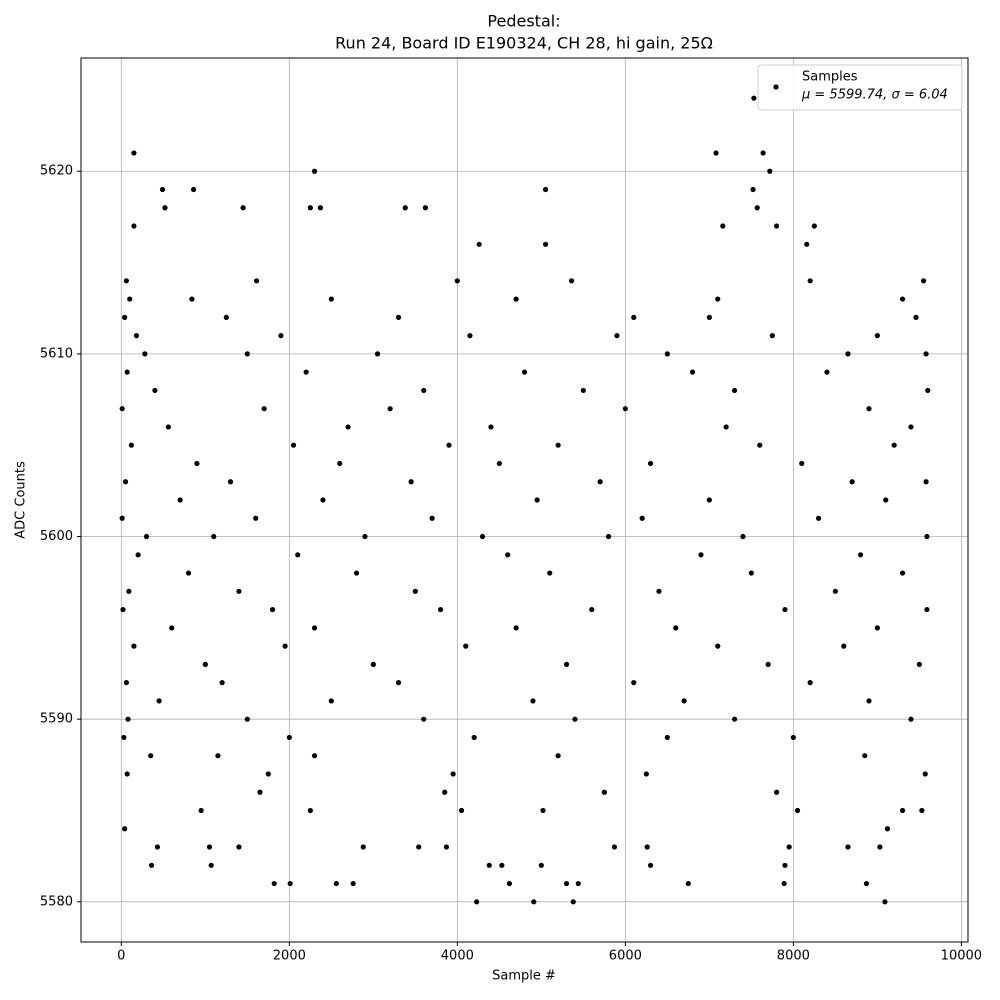  What do you see at coordinates (121, 956) in the screenshot?
I see `x-tick-label: 0` at bounding box center [121, 956].